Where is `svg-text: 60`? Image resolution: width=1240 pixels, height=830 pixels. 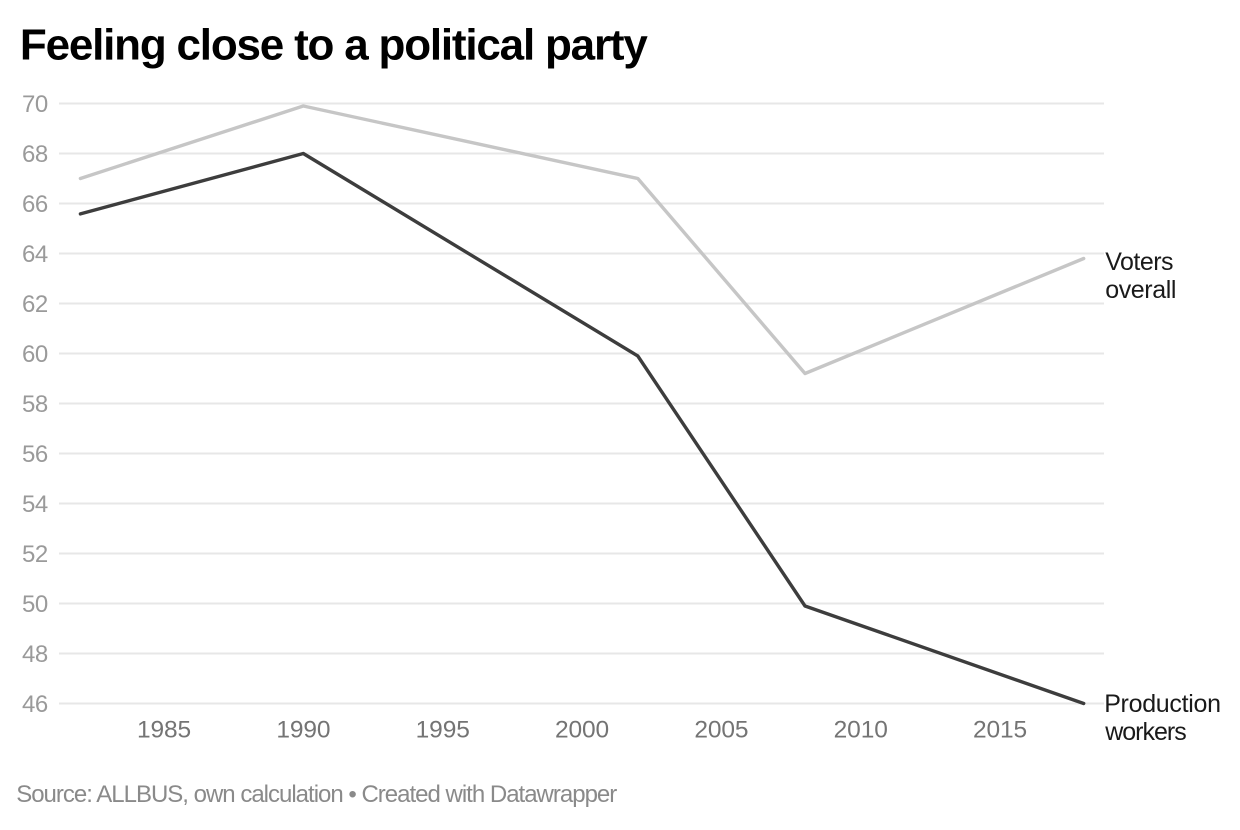
svg-text: 60 is located at coordinates (35, 354).